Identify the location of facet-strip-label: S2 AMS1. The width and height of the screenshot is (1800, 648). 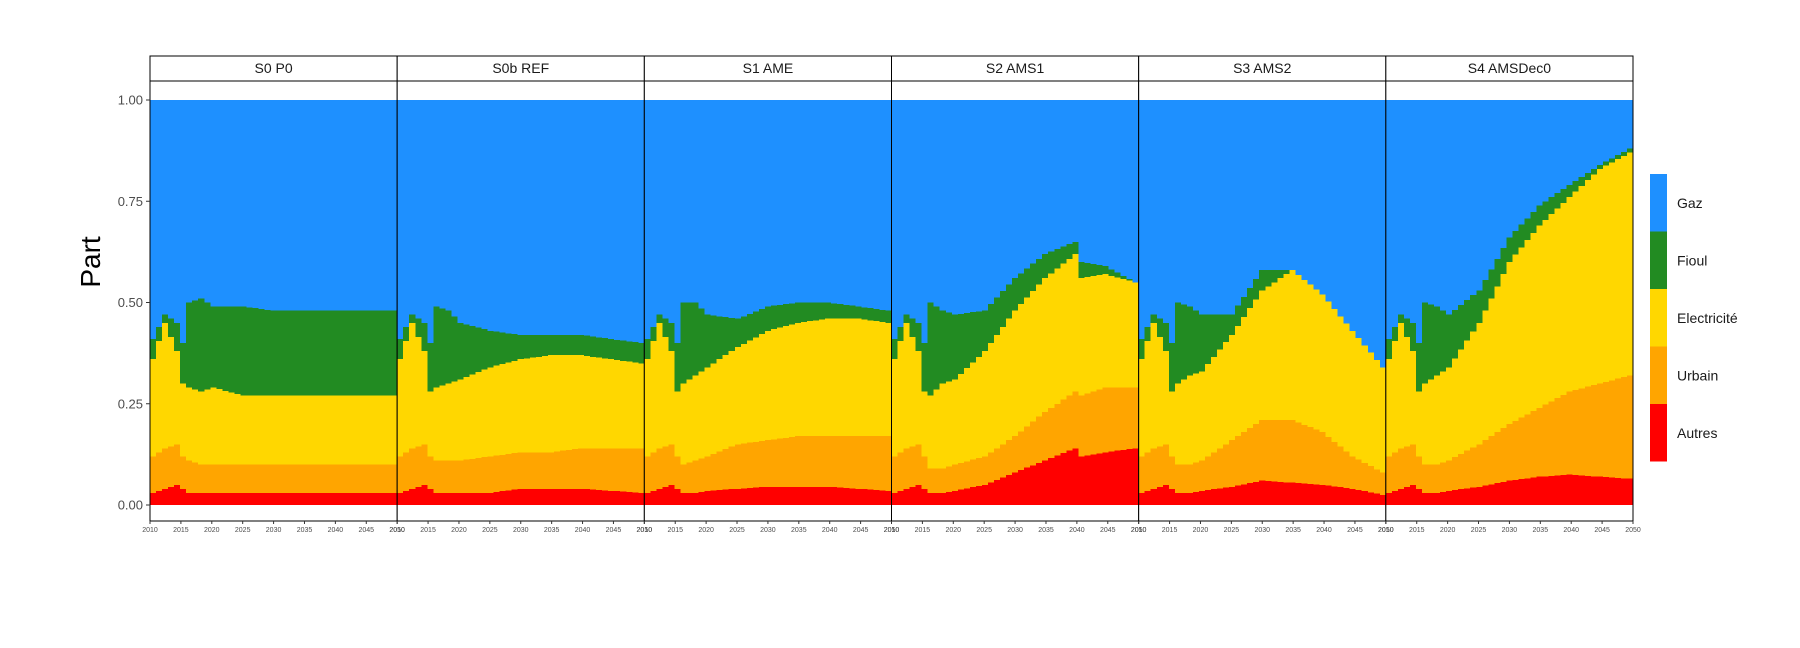
(1015, 68).